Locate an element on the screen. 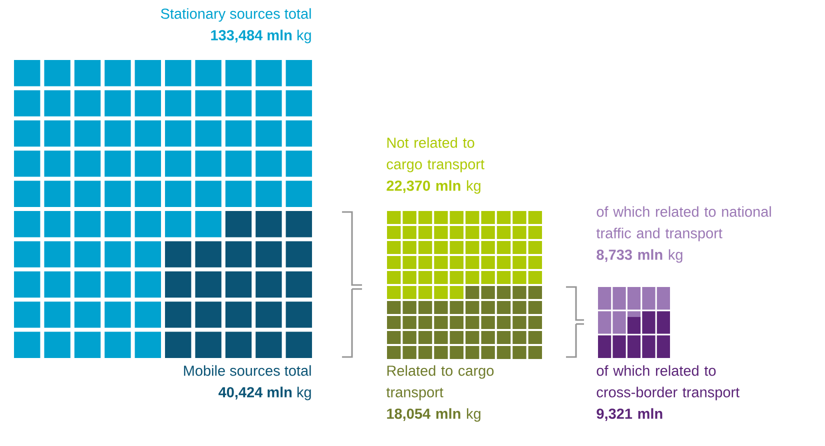 This screenshot has width=825, height=446. data-label: 133,484 mln kg is located at coordinates (261, 37).